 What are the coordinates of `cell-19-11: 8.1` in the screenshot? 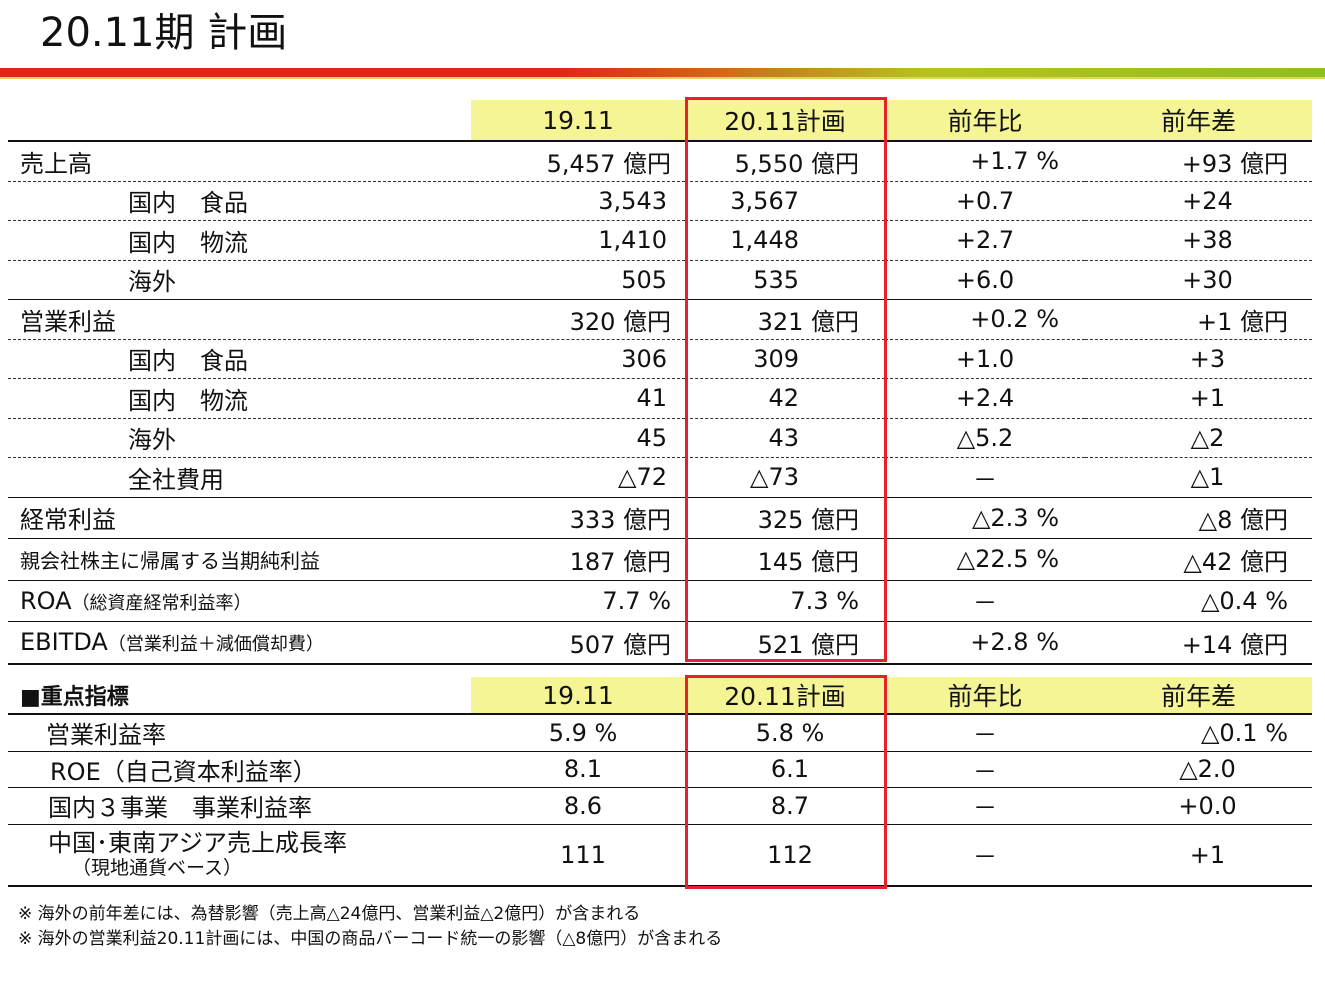 It's located at (578, 769).